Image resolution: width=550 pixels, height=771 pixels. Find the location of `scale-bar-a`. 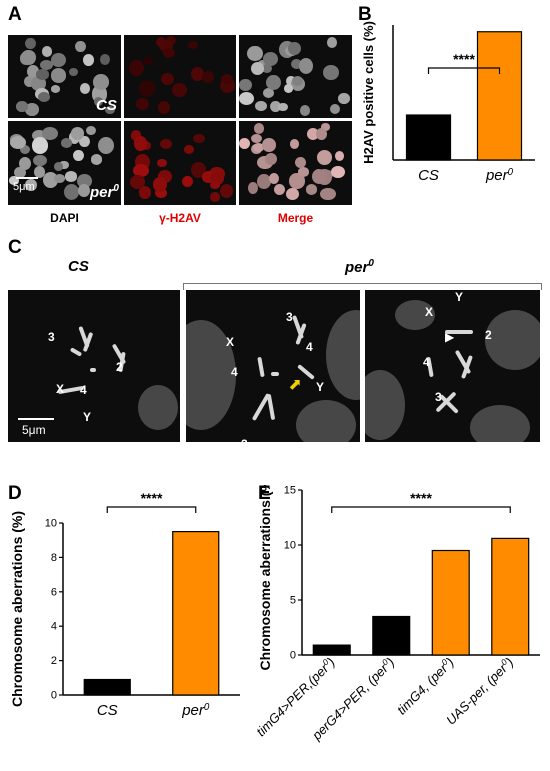

scale-bar-a is located at coordinates (27, 178).